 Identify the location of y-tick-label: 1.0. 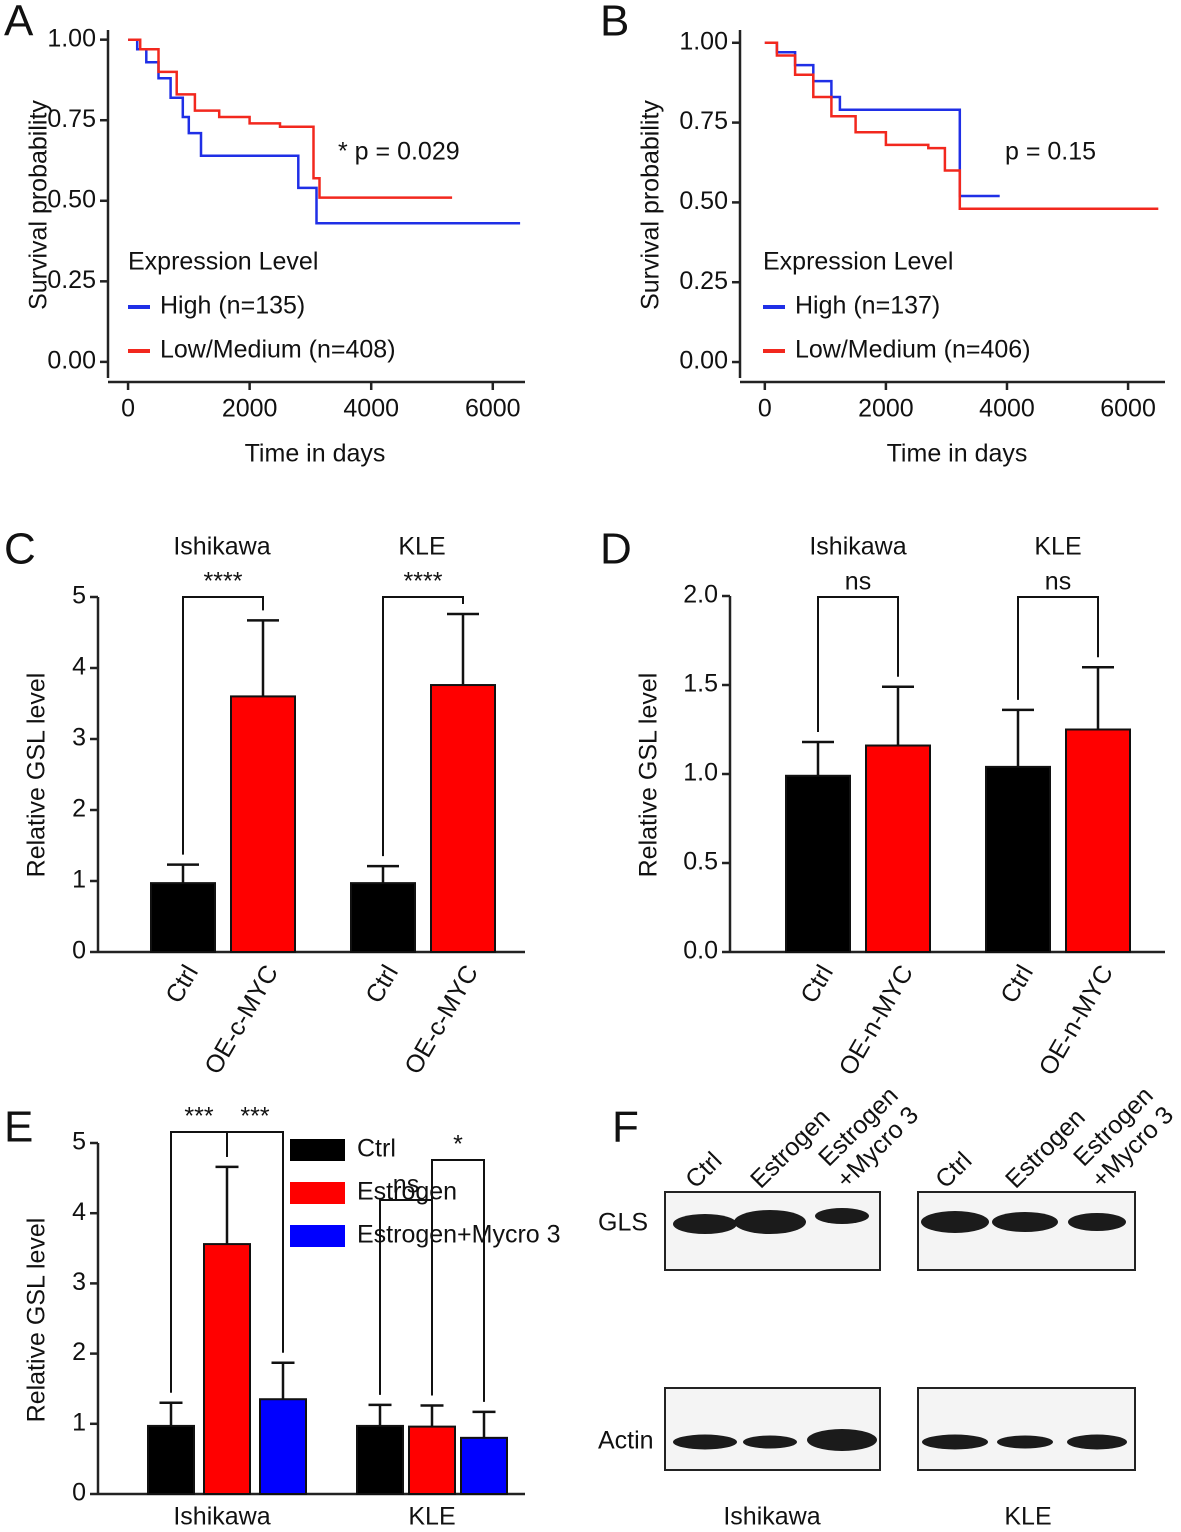
(700, 773).